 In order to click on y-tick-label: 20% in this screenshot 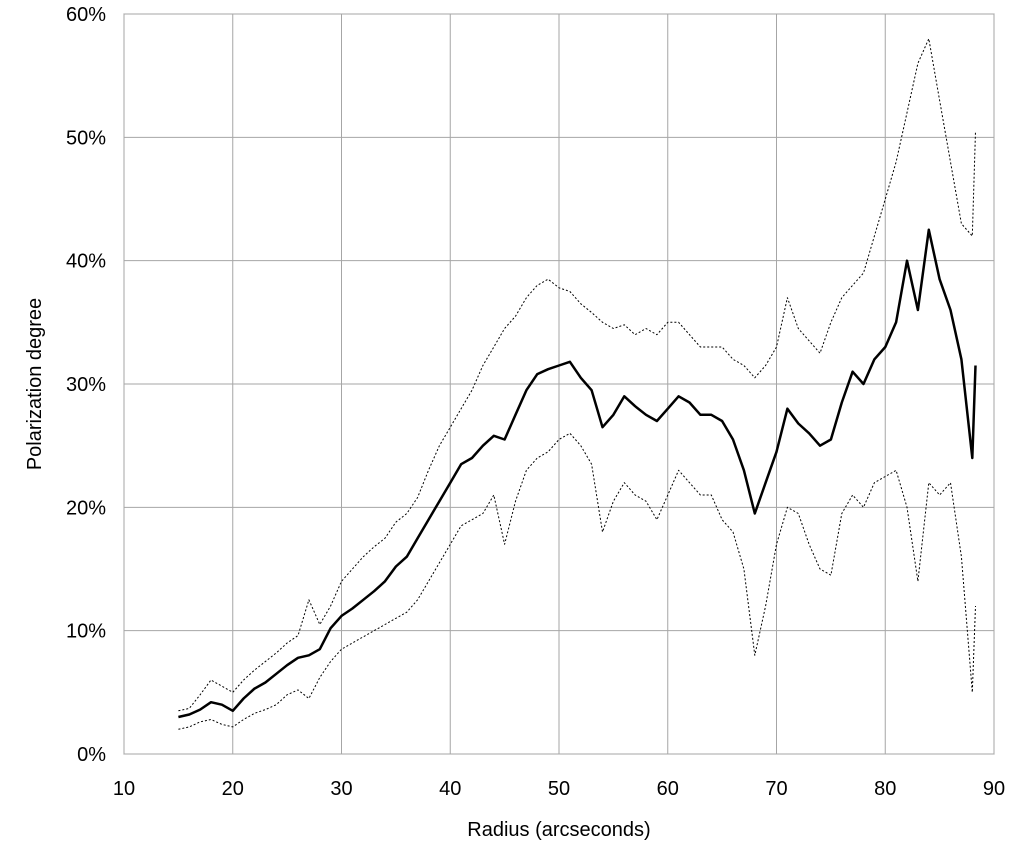, I will do `click(86, 508)`.